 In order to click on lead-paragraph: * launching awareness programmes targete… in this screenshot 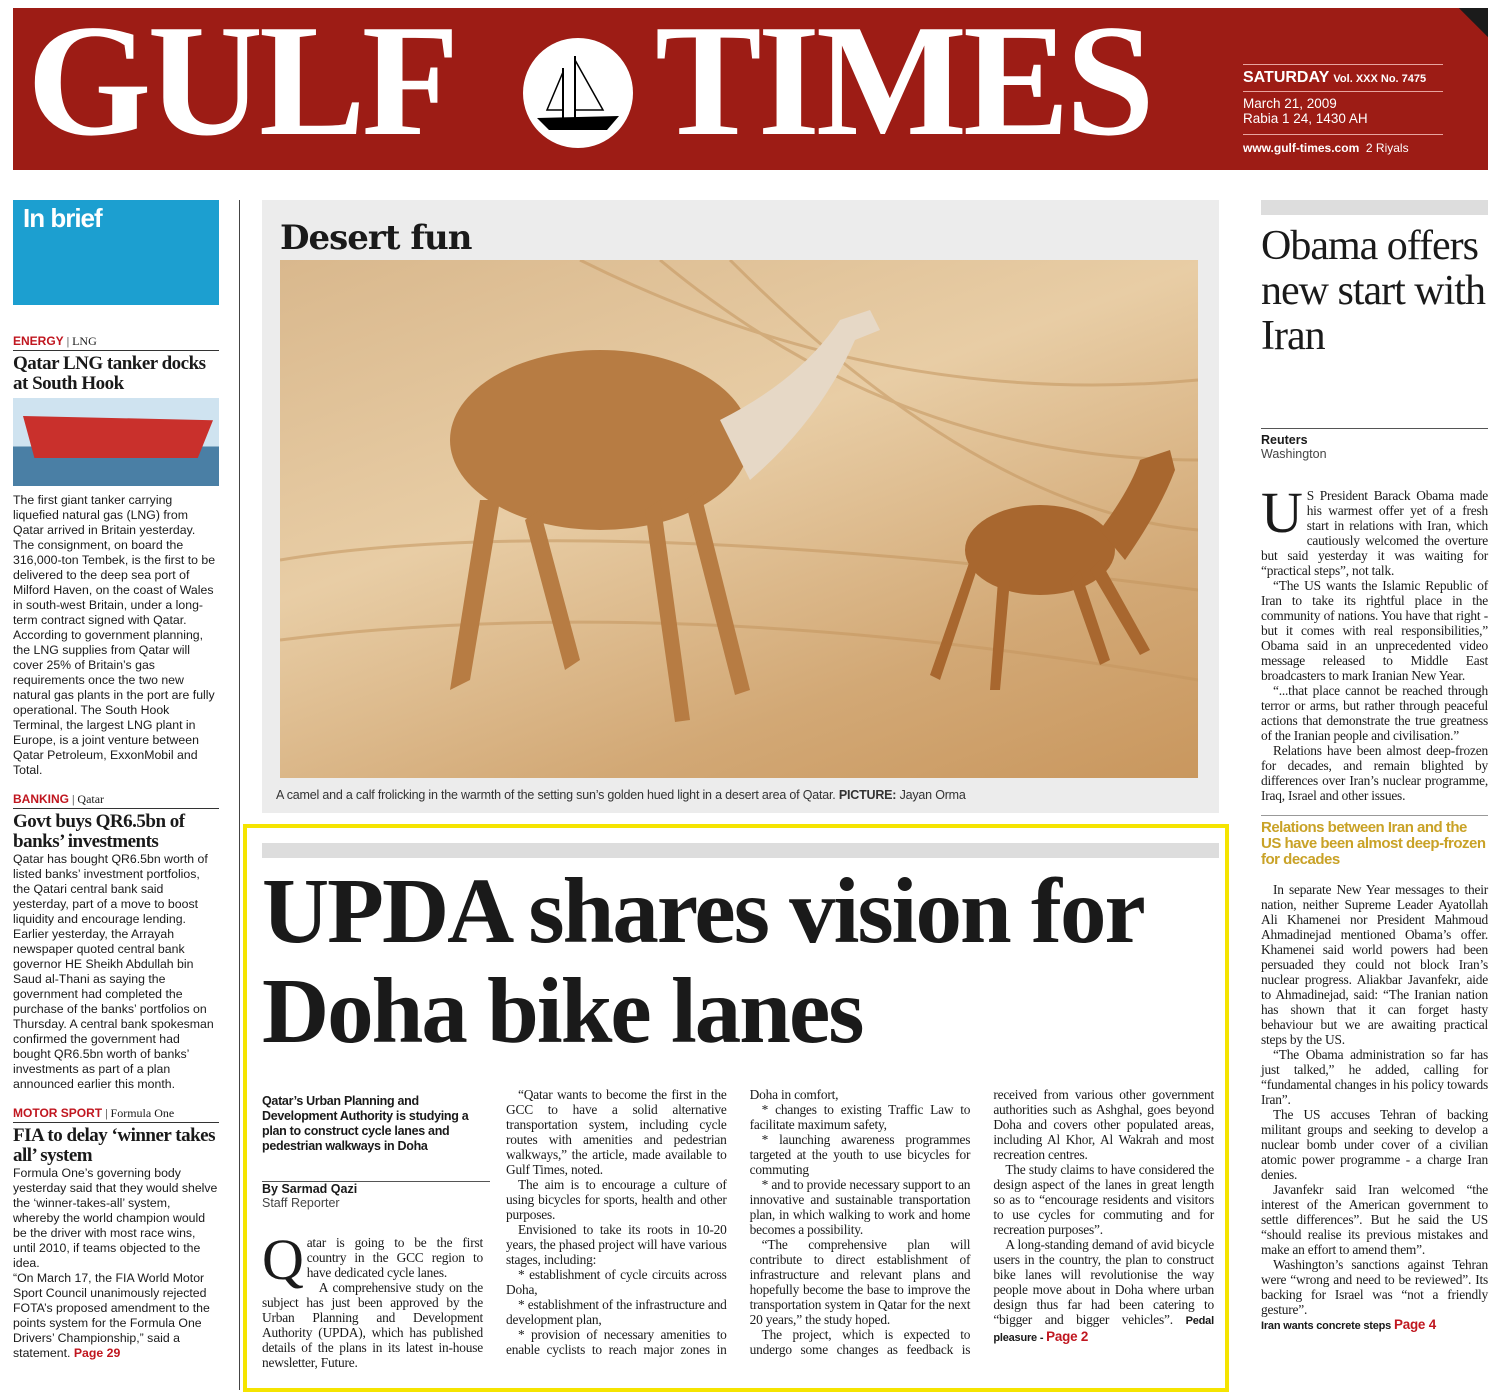, I will do `click(860, 1154)`.